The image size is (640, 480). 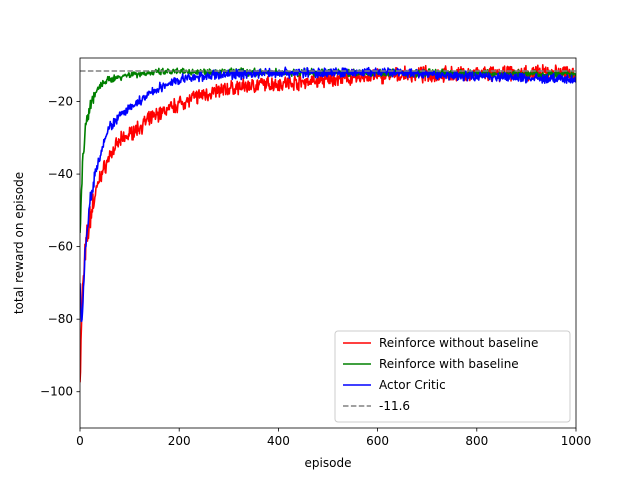 I want to click on x-tick-label: 600, so click(x=377, y=441).